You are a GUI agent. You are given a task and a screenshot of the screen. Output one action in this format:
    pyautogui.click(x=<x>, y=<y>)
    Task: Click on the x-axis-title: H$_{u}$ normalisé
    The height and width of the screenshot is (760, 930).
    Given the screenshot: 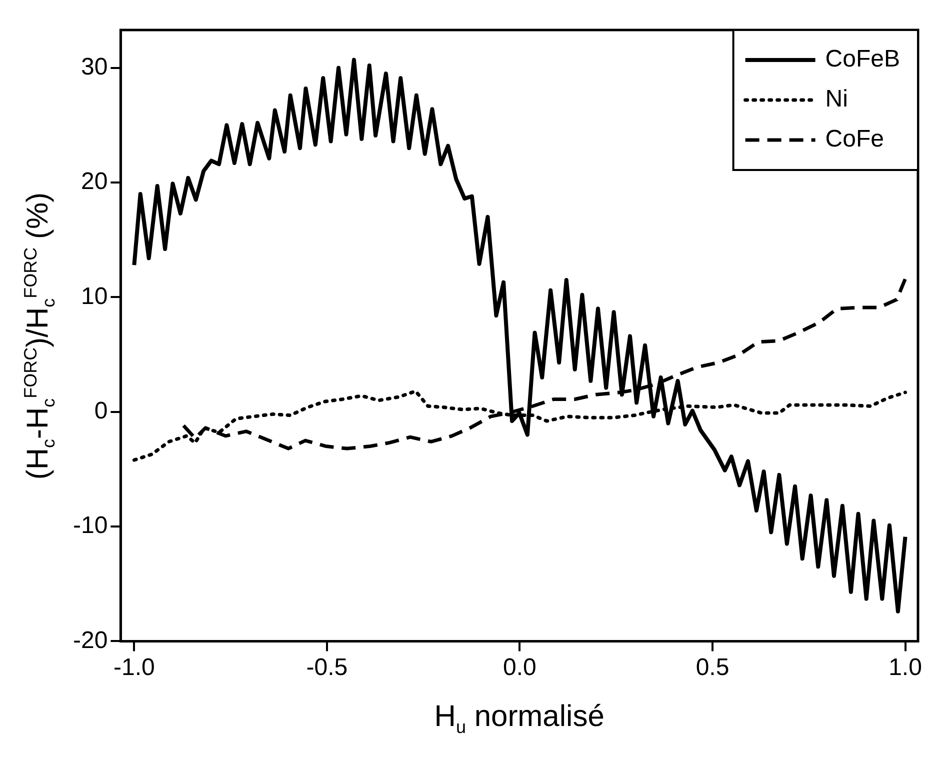 What is the action you would take?
    pyautogui.click(x=519, y=719)
    